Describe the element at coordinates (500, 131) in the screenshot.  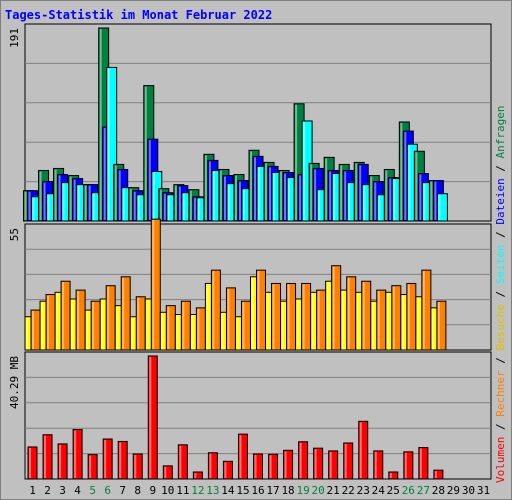
I see `legend-entry-anfragen: Anfragen` at that location.